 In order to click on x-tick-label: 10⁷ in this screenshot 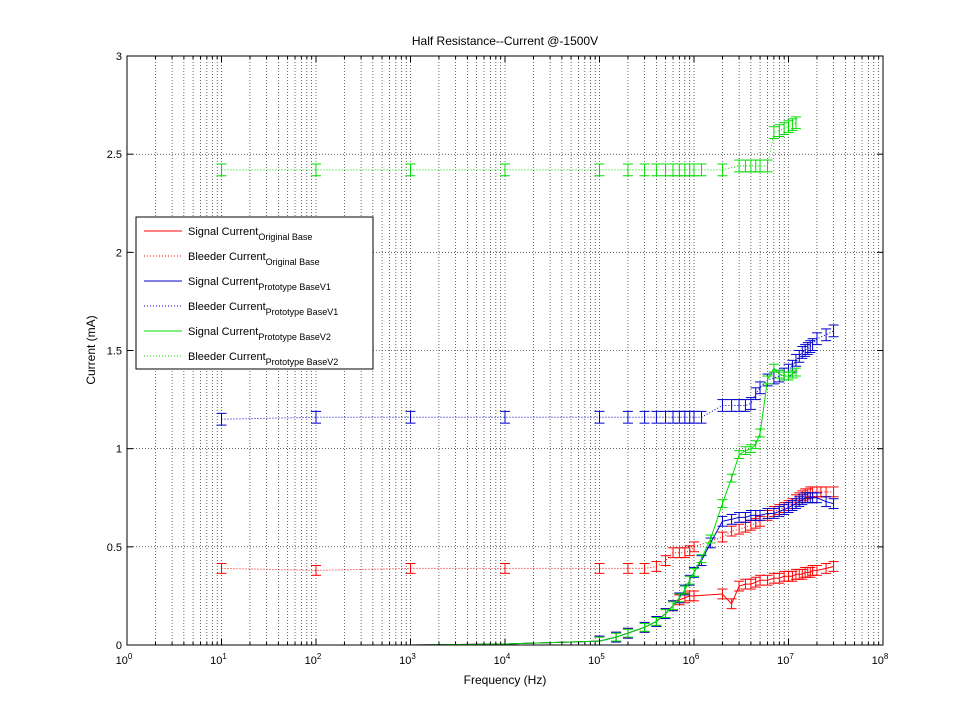, I will do `click(785, 659)`.